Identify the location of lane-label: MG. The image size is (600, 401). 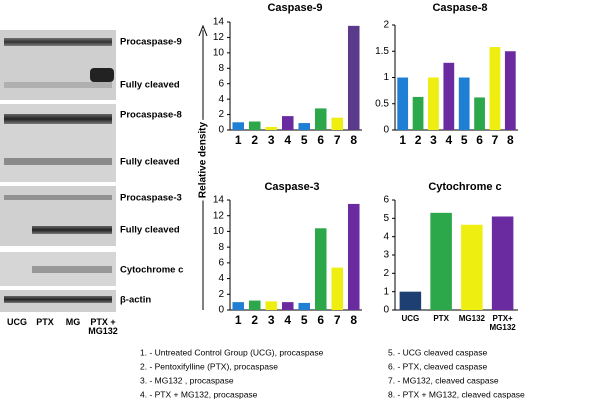
(73, 322).